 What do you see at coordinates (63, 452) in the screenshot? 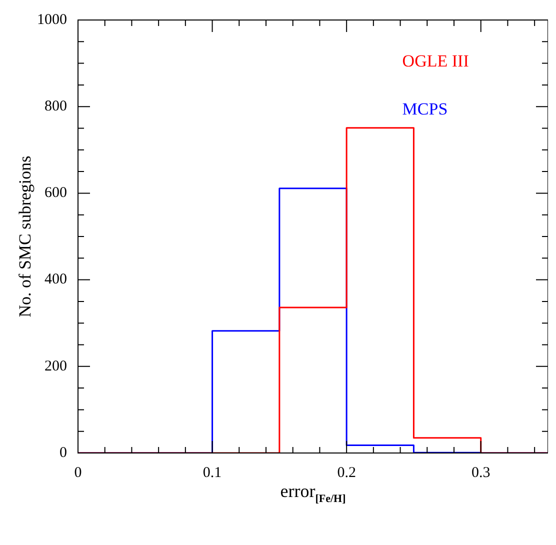
I see `y-tick-label: 0` at bounding box center [63, 452].